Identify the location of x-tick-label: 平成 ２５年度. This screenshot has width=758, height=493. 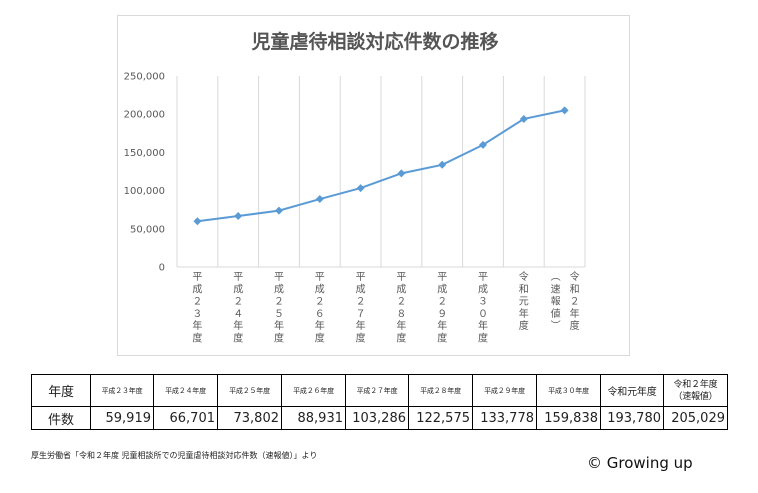
(279, 308).